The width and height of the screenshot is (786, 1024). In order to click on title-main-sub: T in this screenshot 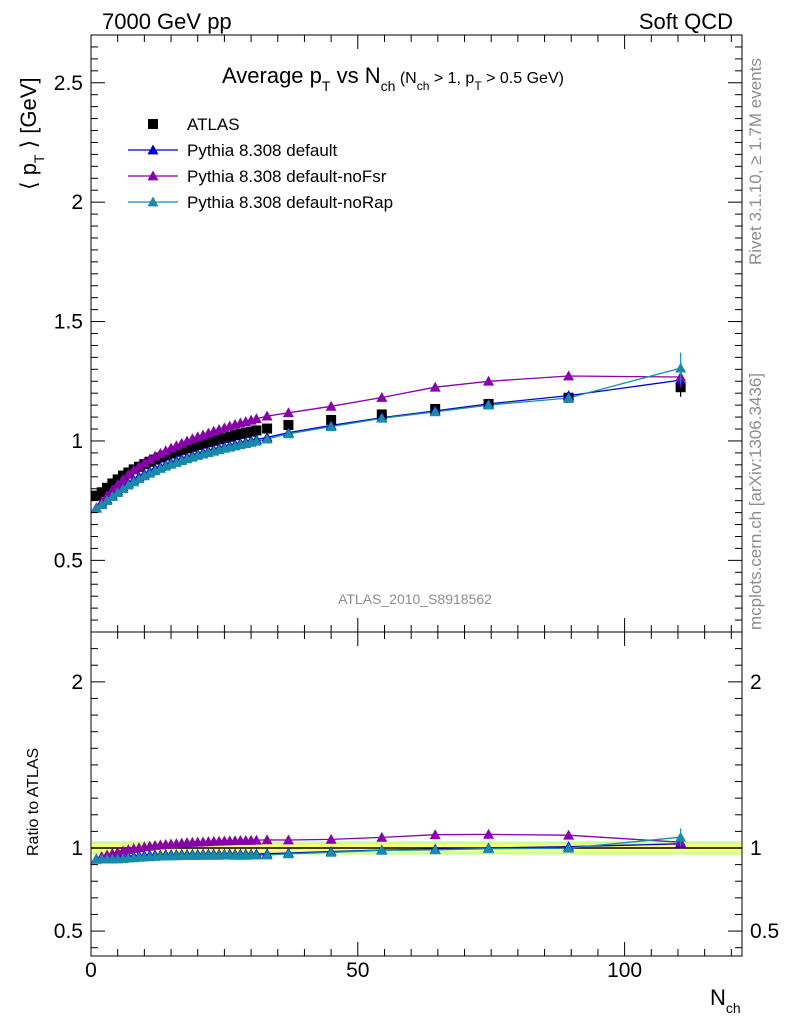, I will do `click(326, 86)`.